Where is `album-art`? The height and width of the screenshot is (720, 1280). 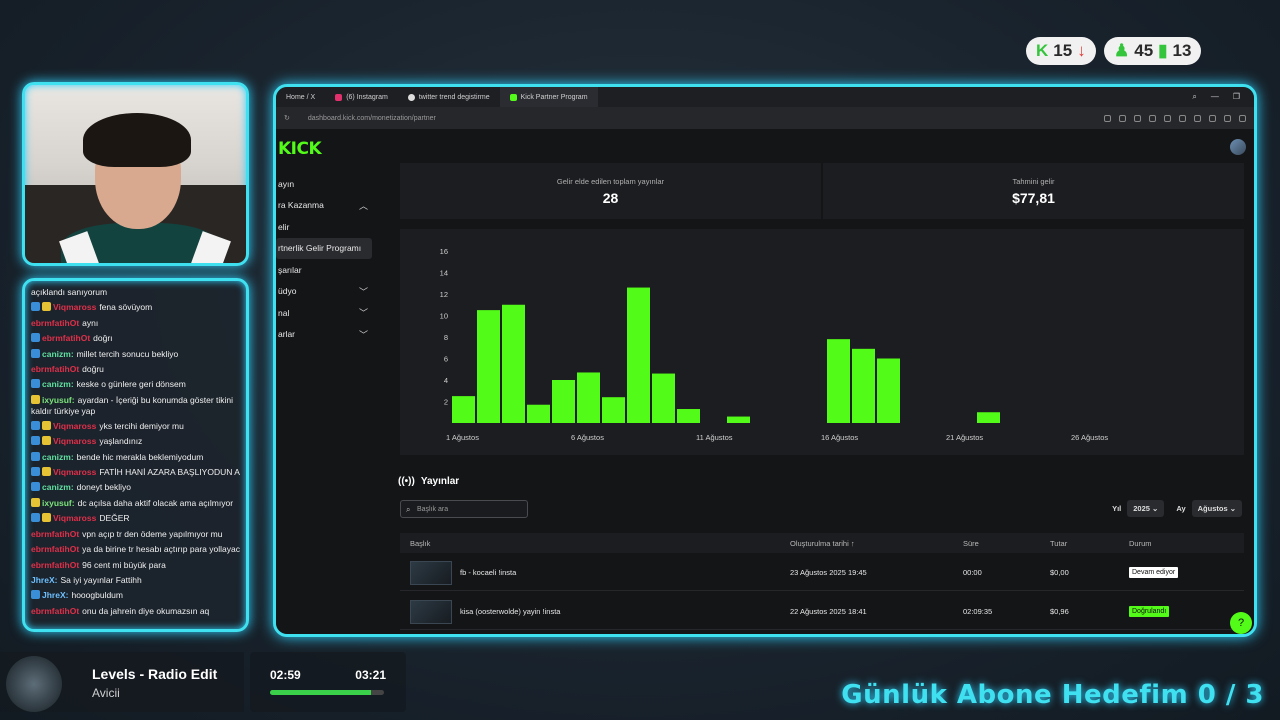
album-art is located at coordinates (34, 684).